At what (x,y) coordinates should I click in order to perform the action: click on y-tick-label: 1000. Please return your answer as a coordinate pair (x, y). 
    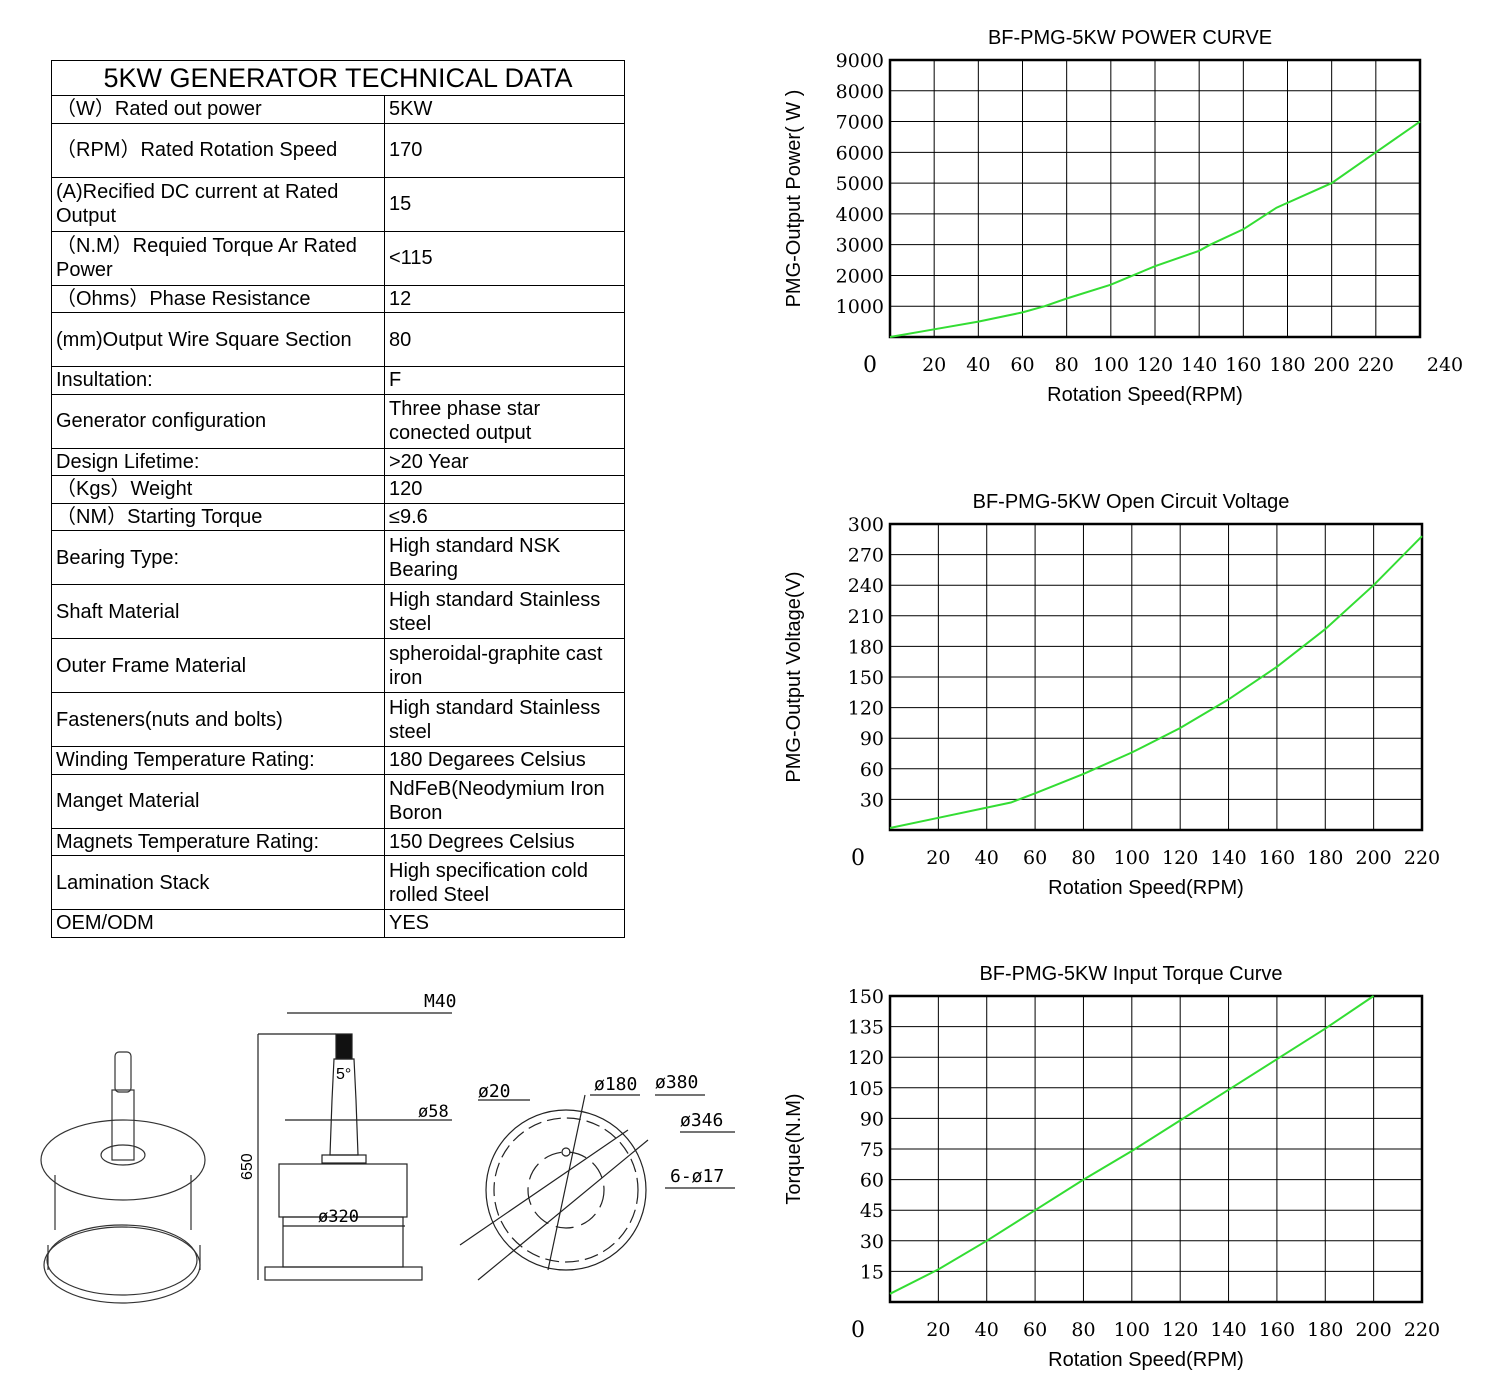
    Looking at the image, I should click on (860, 307).